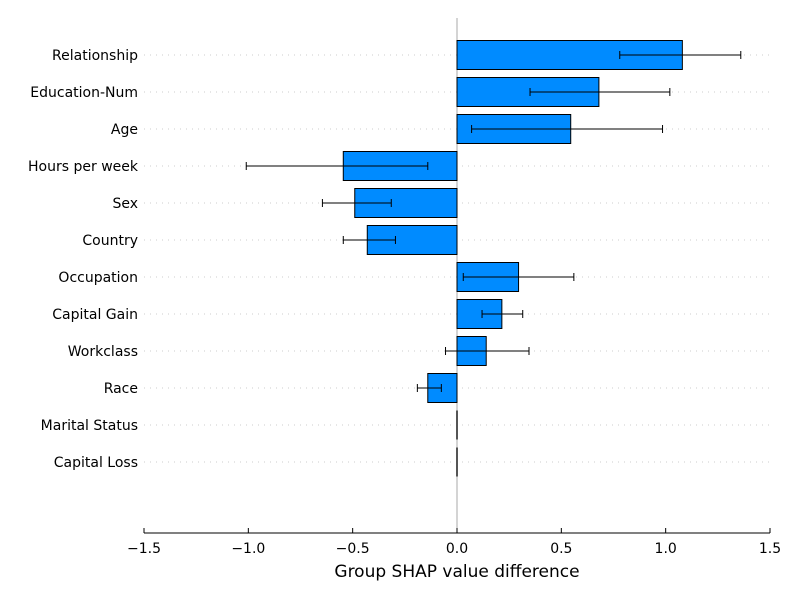  I want to click on category-label: Country, so click(110, 241).